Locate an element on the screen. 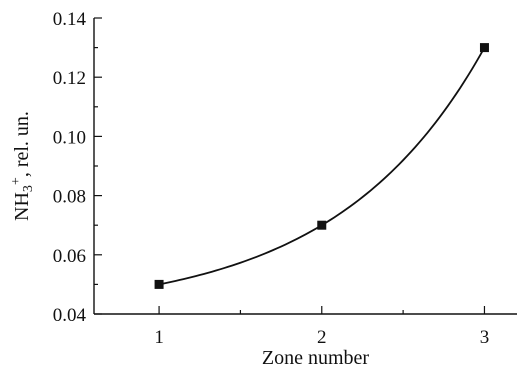 The image size is (517, 371). x-tick-label: 2 is located at coordinates (322, 337).